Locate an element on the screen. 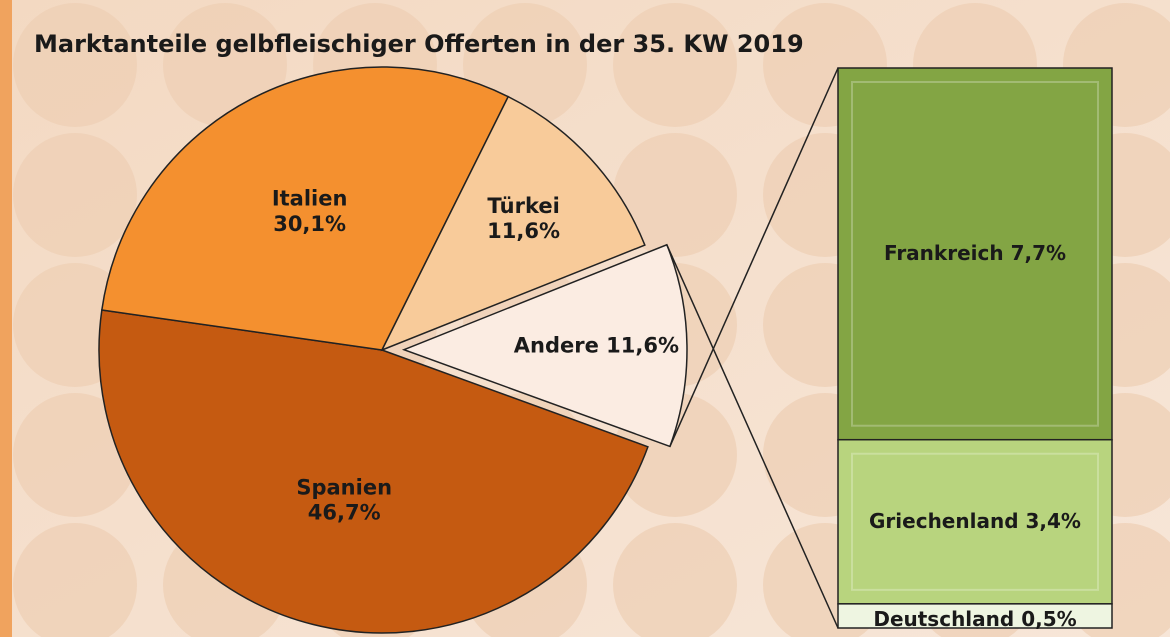 The height and width of the screenshot is (637, 1170). label-part: Türkei is located at coordinates (523, 206).